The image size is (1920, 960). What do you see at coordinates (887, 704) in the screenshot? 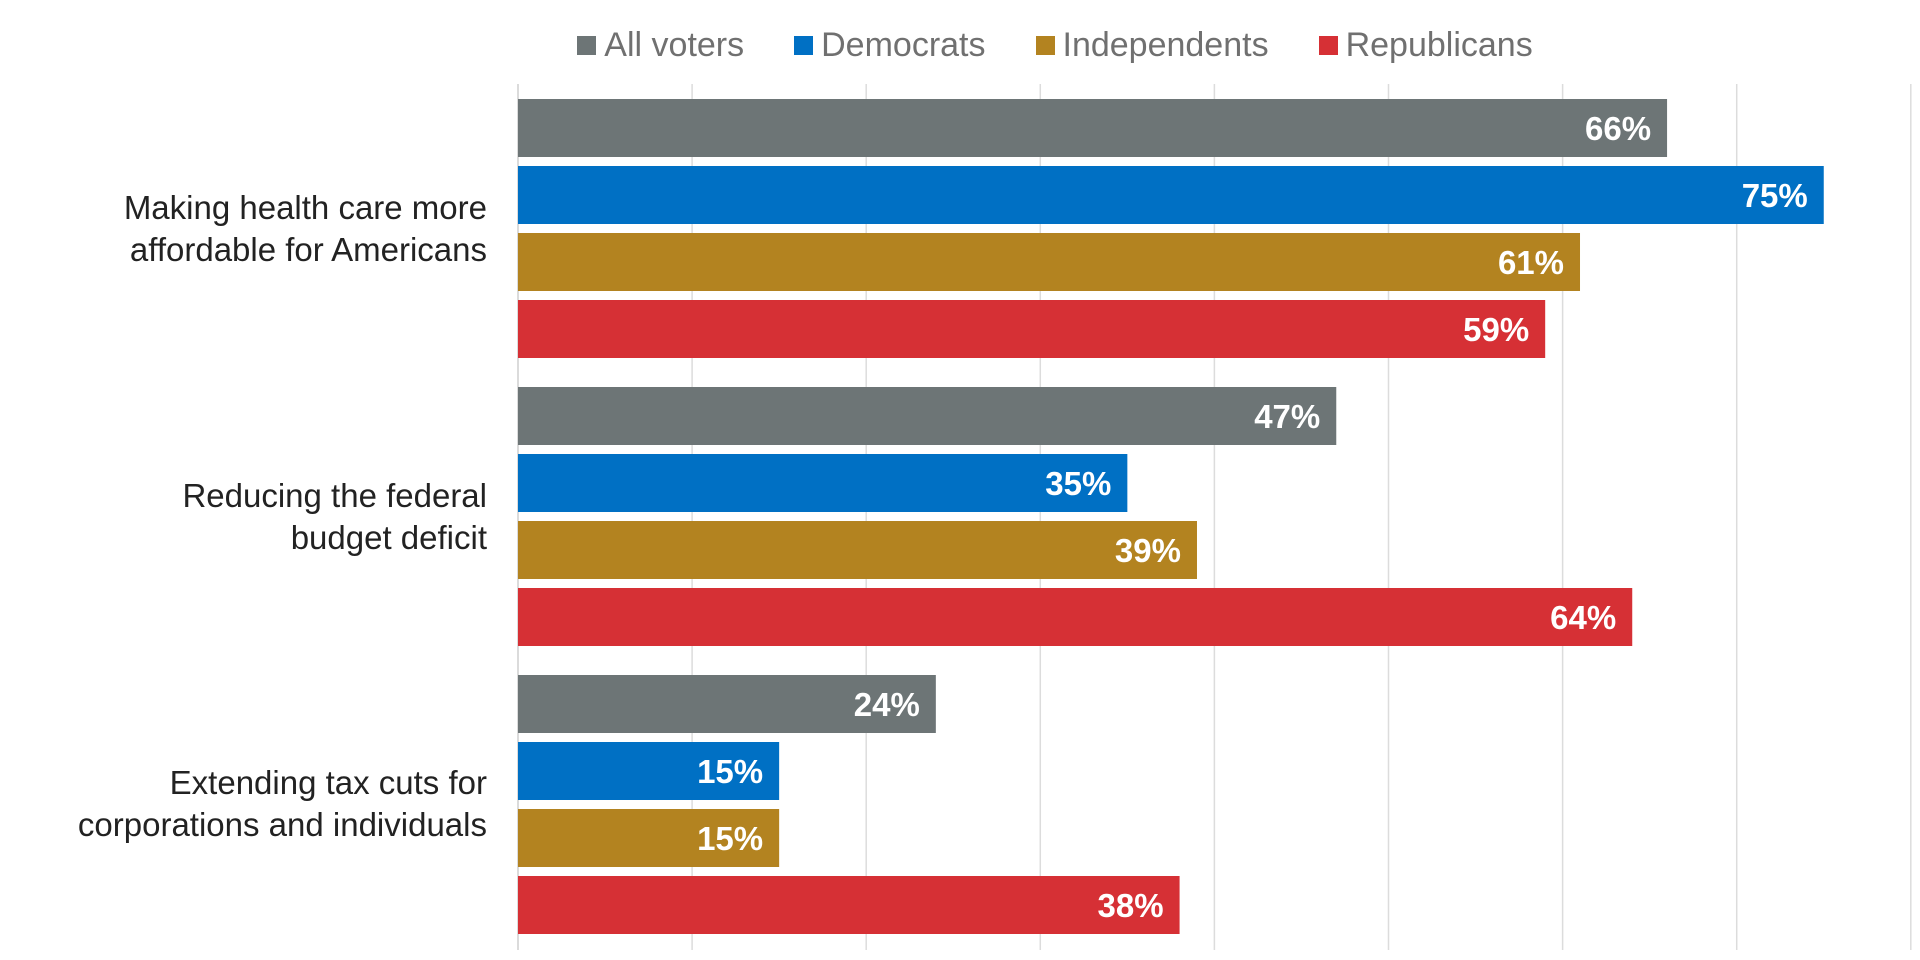
I see `data-label: 24%` at bounding box center [887, 704].